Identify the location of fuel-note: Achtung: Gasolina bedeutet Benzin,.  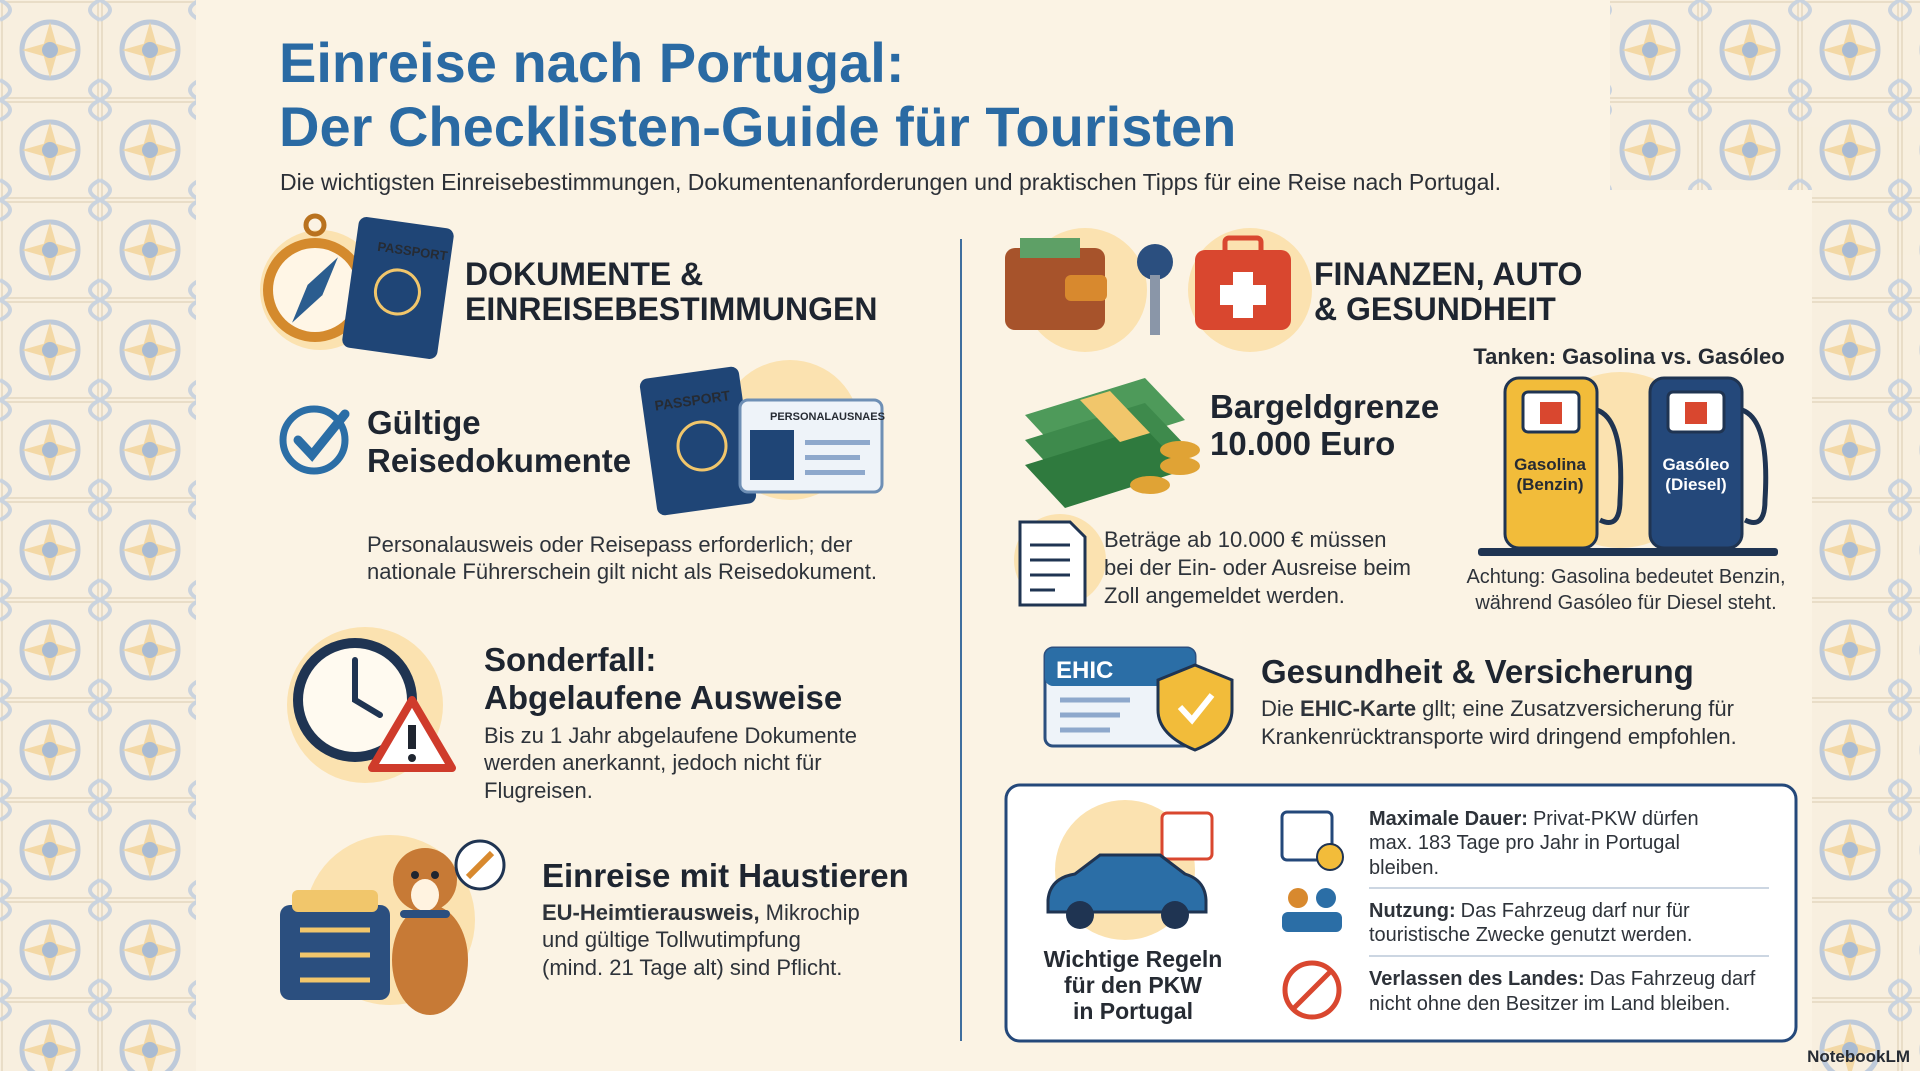
(1625, 577).